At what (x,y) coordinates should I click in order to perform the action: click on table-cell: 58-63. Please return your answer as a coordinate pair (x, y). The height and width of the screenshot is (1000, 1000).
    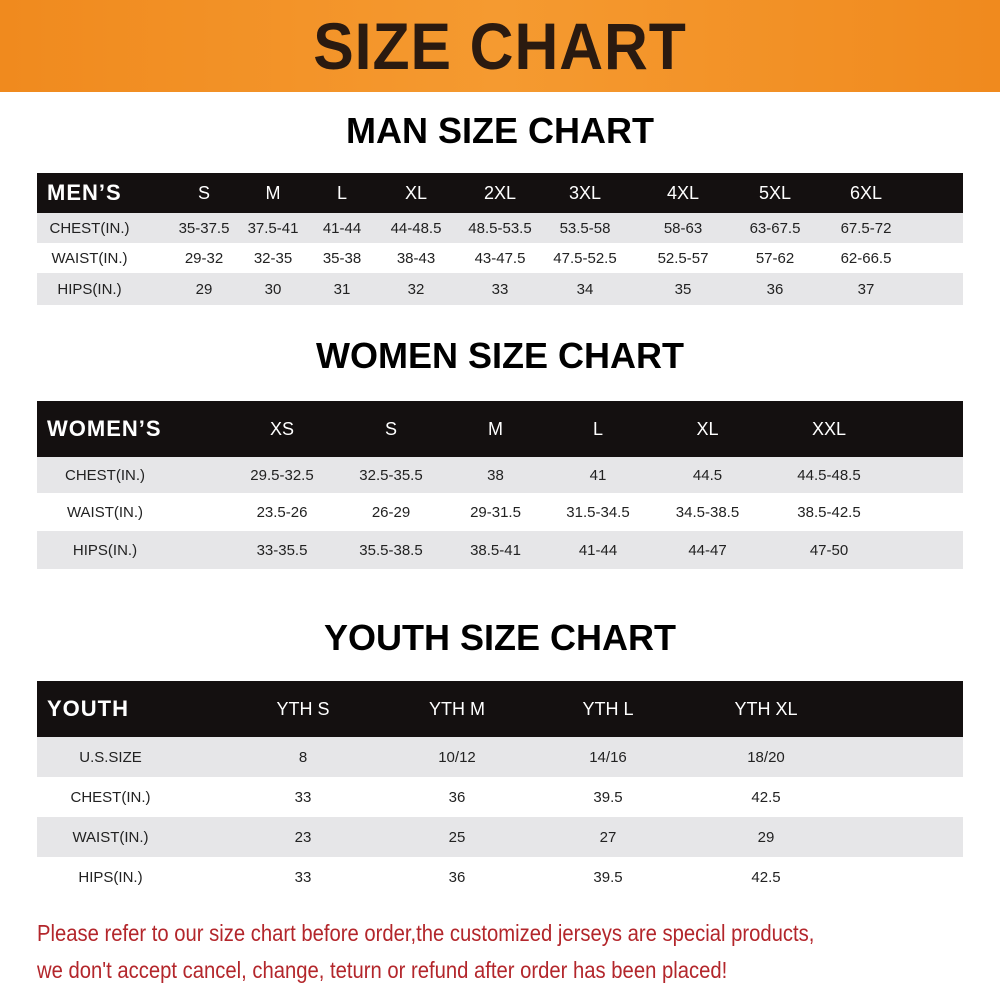
    Looking at the image, I should click on (683, 228).